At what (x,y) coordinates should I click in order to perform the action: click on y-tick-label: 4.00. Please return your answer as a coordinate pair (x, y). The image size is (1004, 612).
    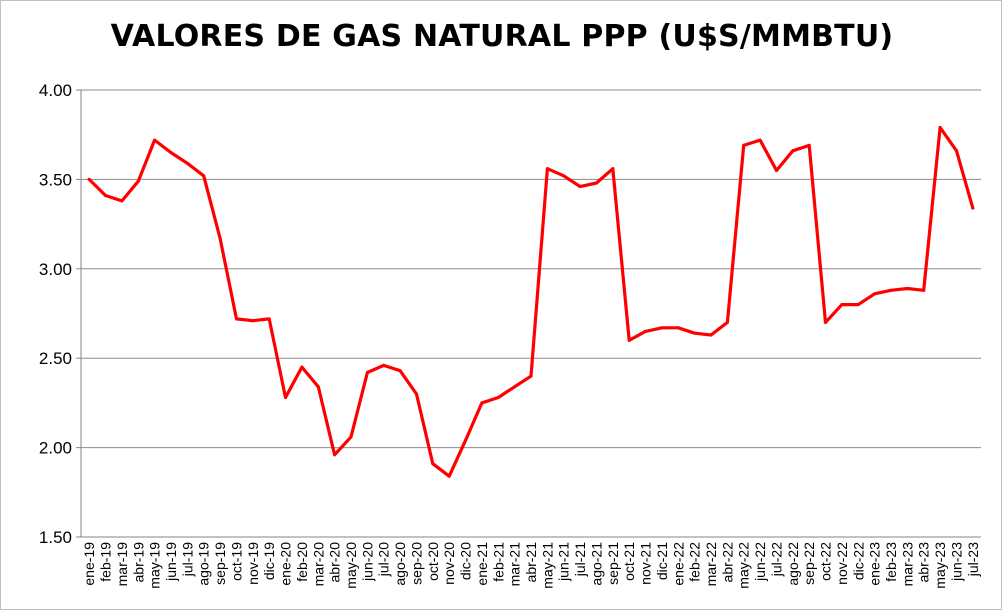
    Looking at the image, I should click on (55, 90).